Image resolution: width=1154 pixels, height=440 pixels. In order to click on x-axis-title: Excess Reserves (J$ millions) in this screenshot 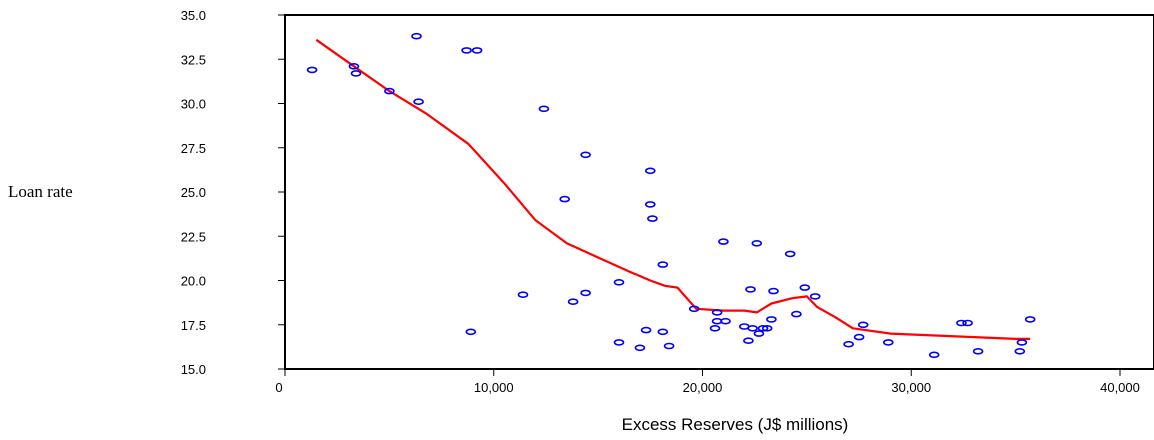, I will do `click(735, 424)`.